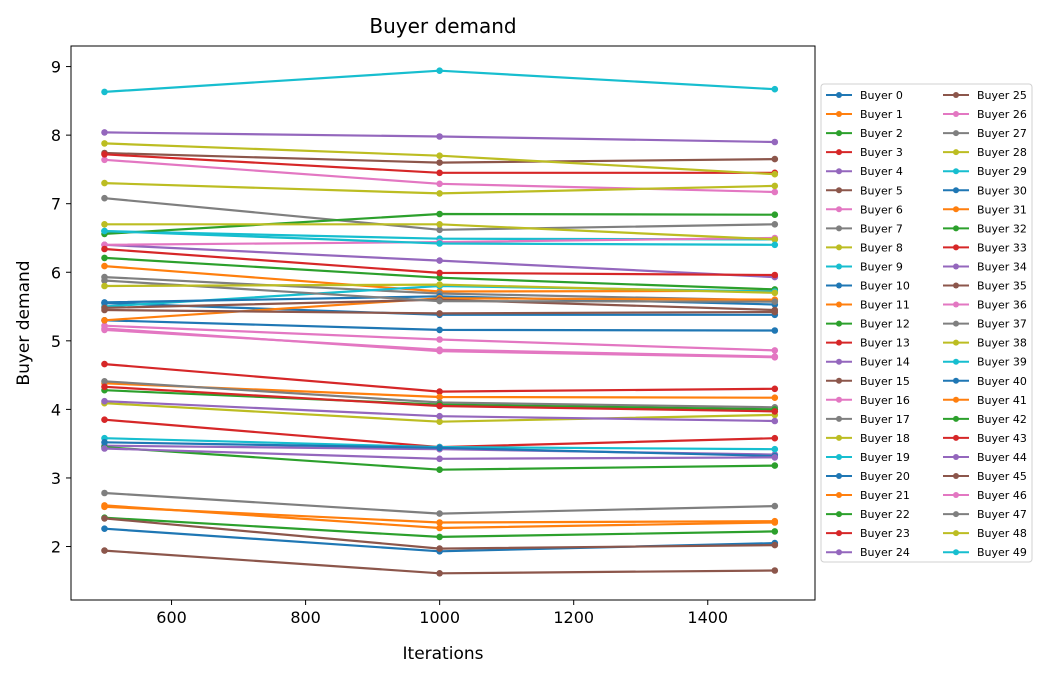  What do you see at coordinates (56, 547) in the screenshot?
I see `y-tick-label: 2` at bounding box center [56, 547].